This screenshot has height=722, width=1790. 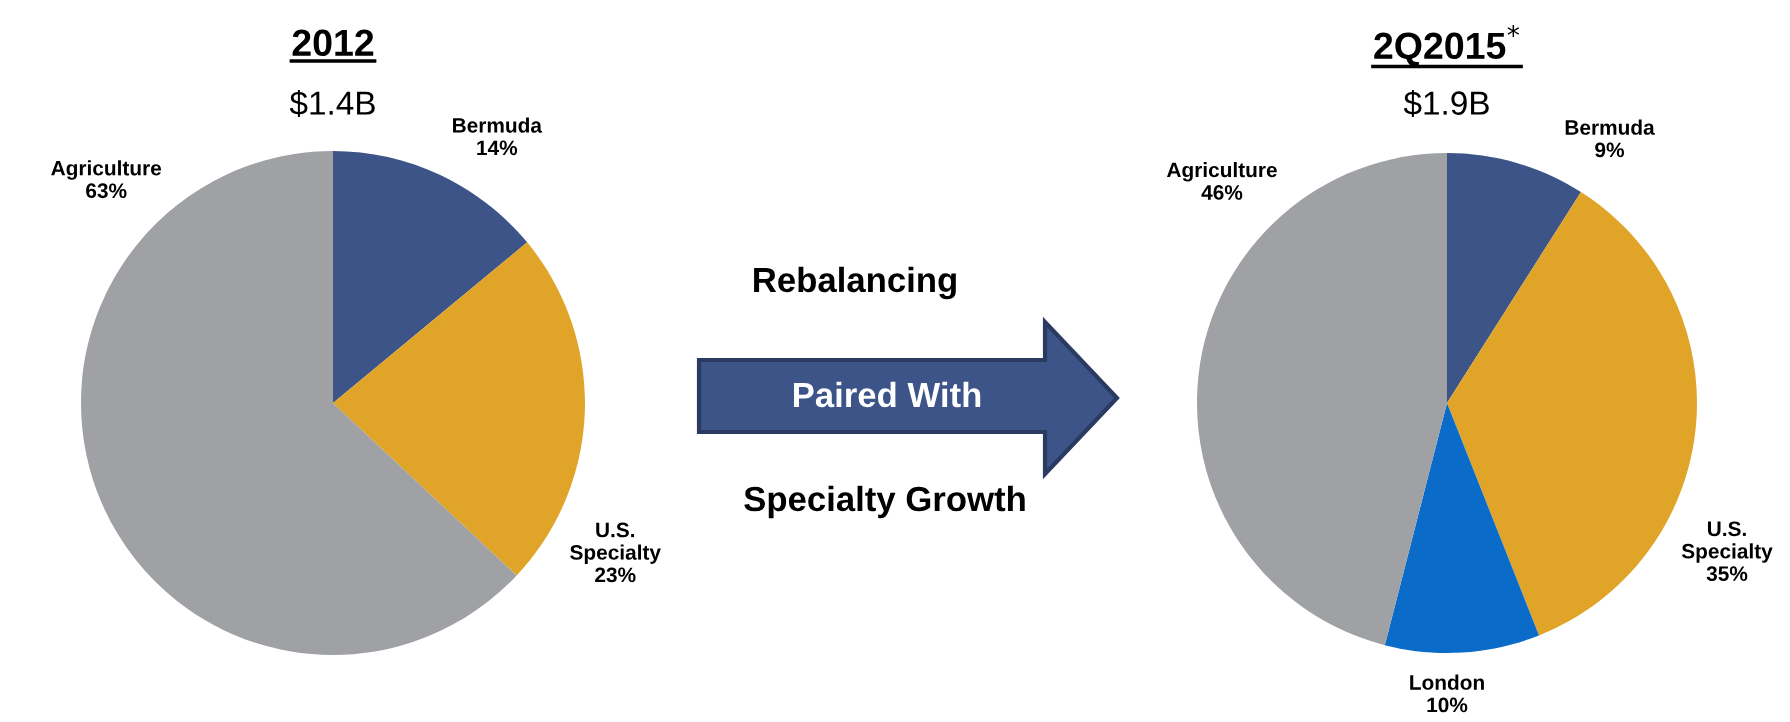 What do you see at coordinates (1447, 705) in the screenshot?
I see `data-label: 10%` at bounding box center [1447, 705].